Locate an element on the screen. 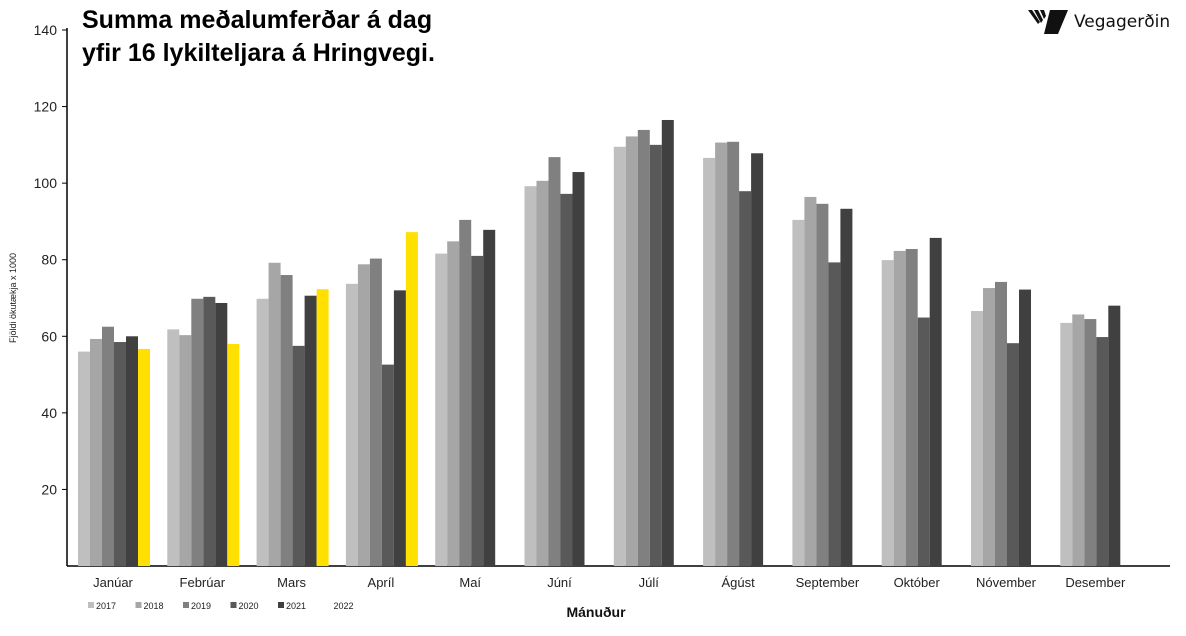 This screenshot has width=1186, height=636. x-tick-label: Maí is located at coordinates (470, 582).